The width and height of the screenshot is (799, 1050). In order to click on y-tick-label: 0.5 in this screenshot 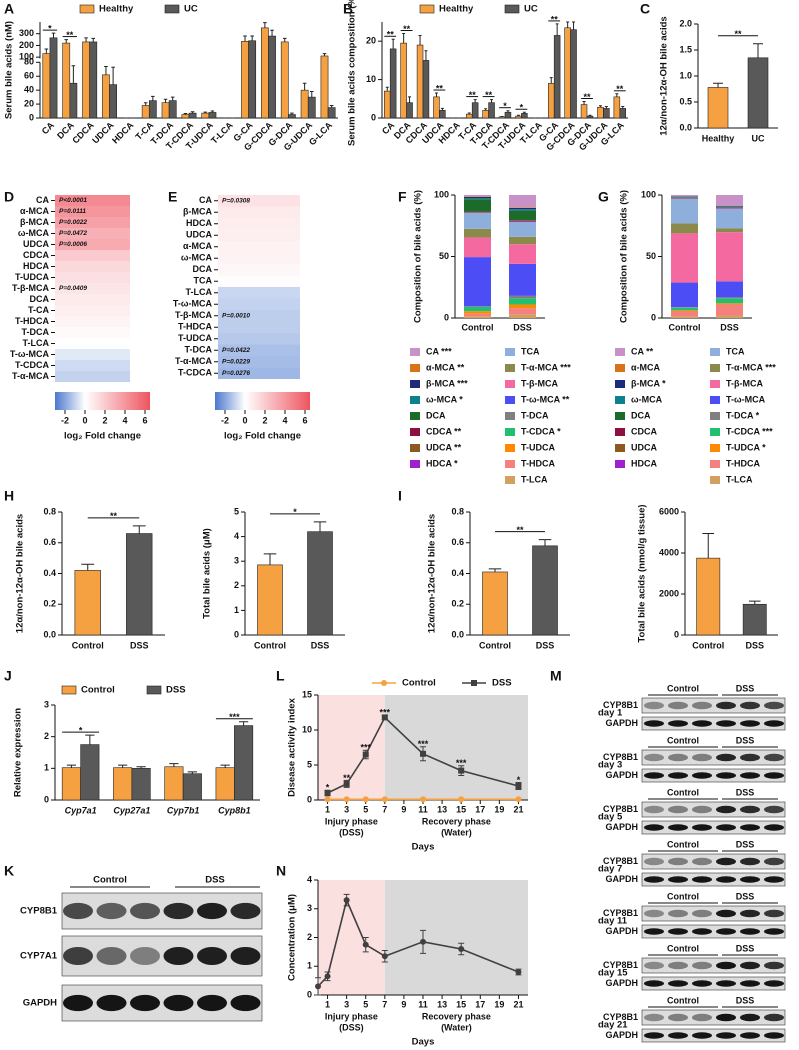, I will do `click(685, 101)`.